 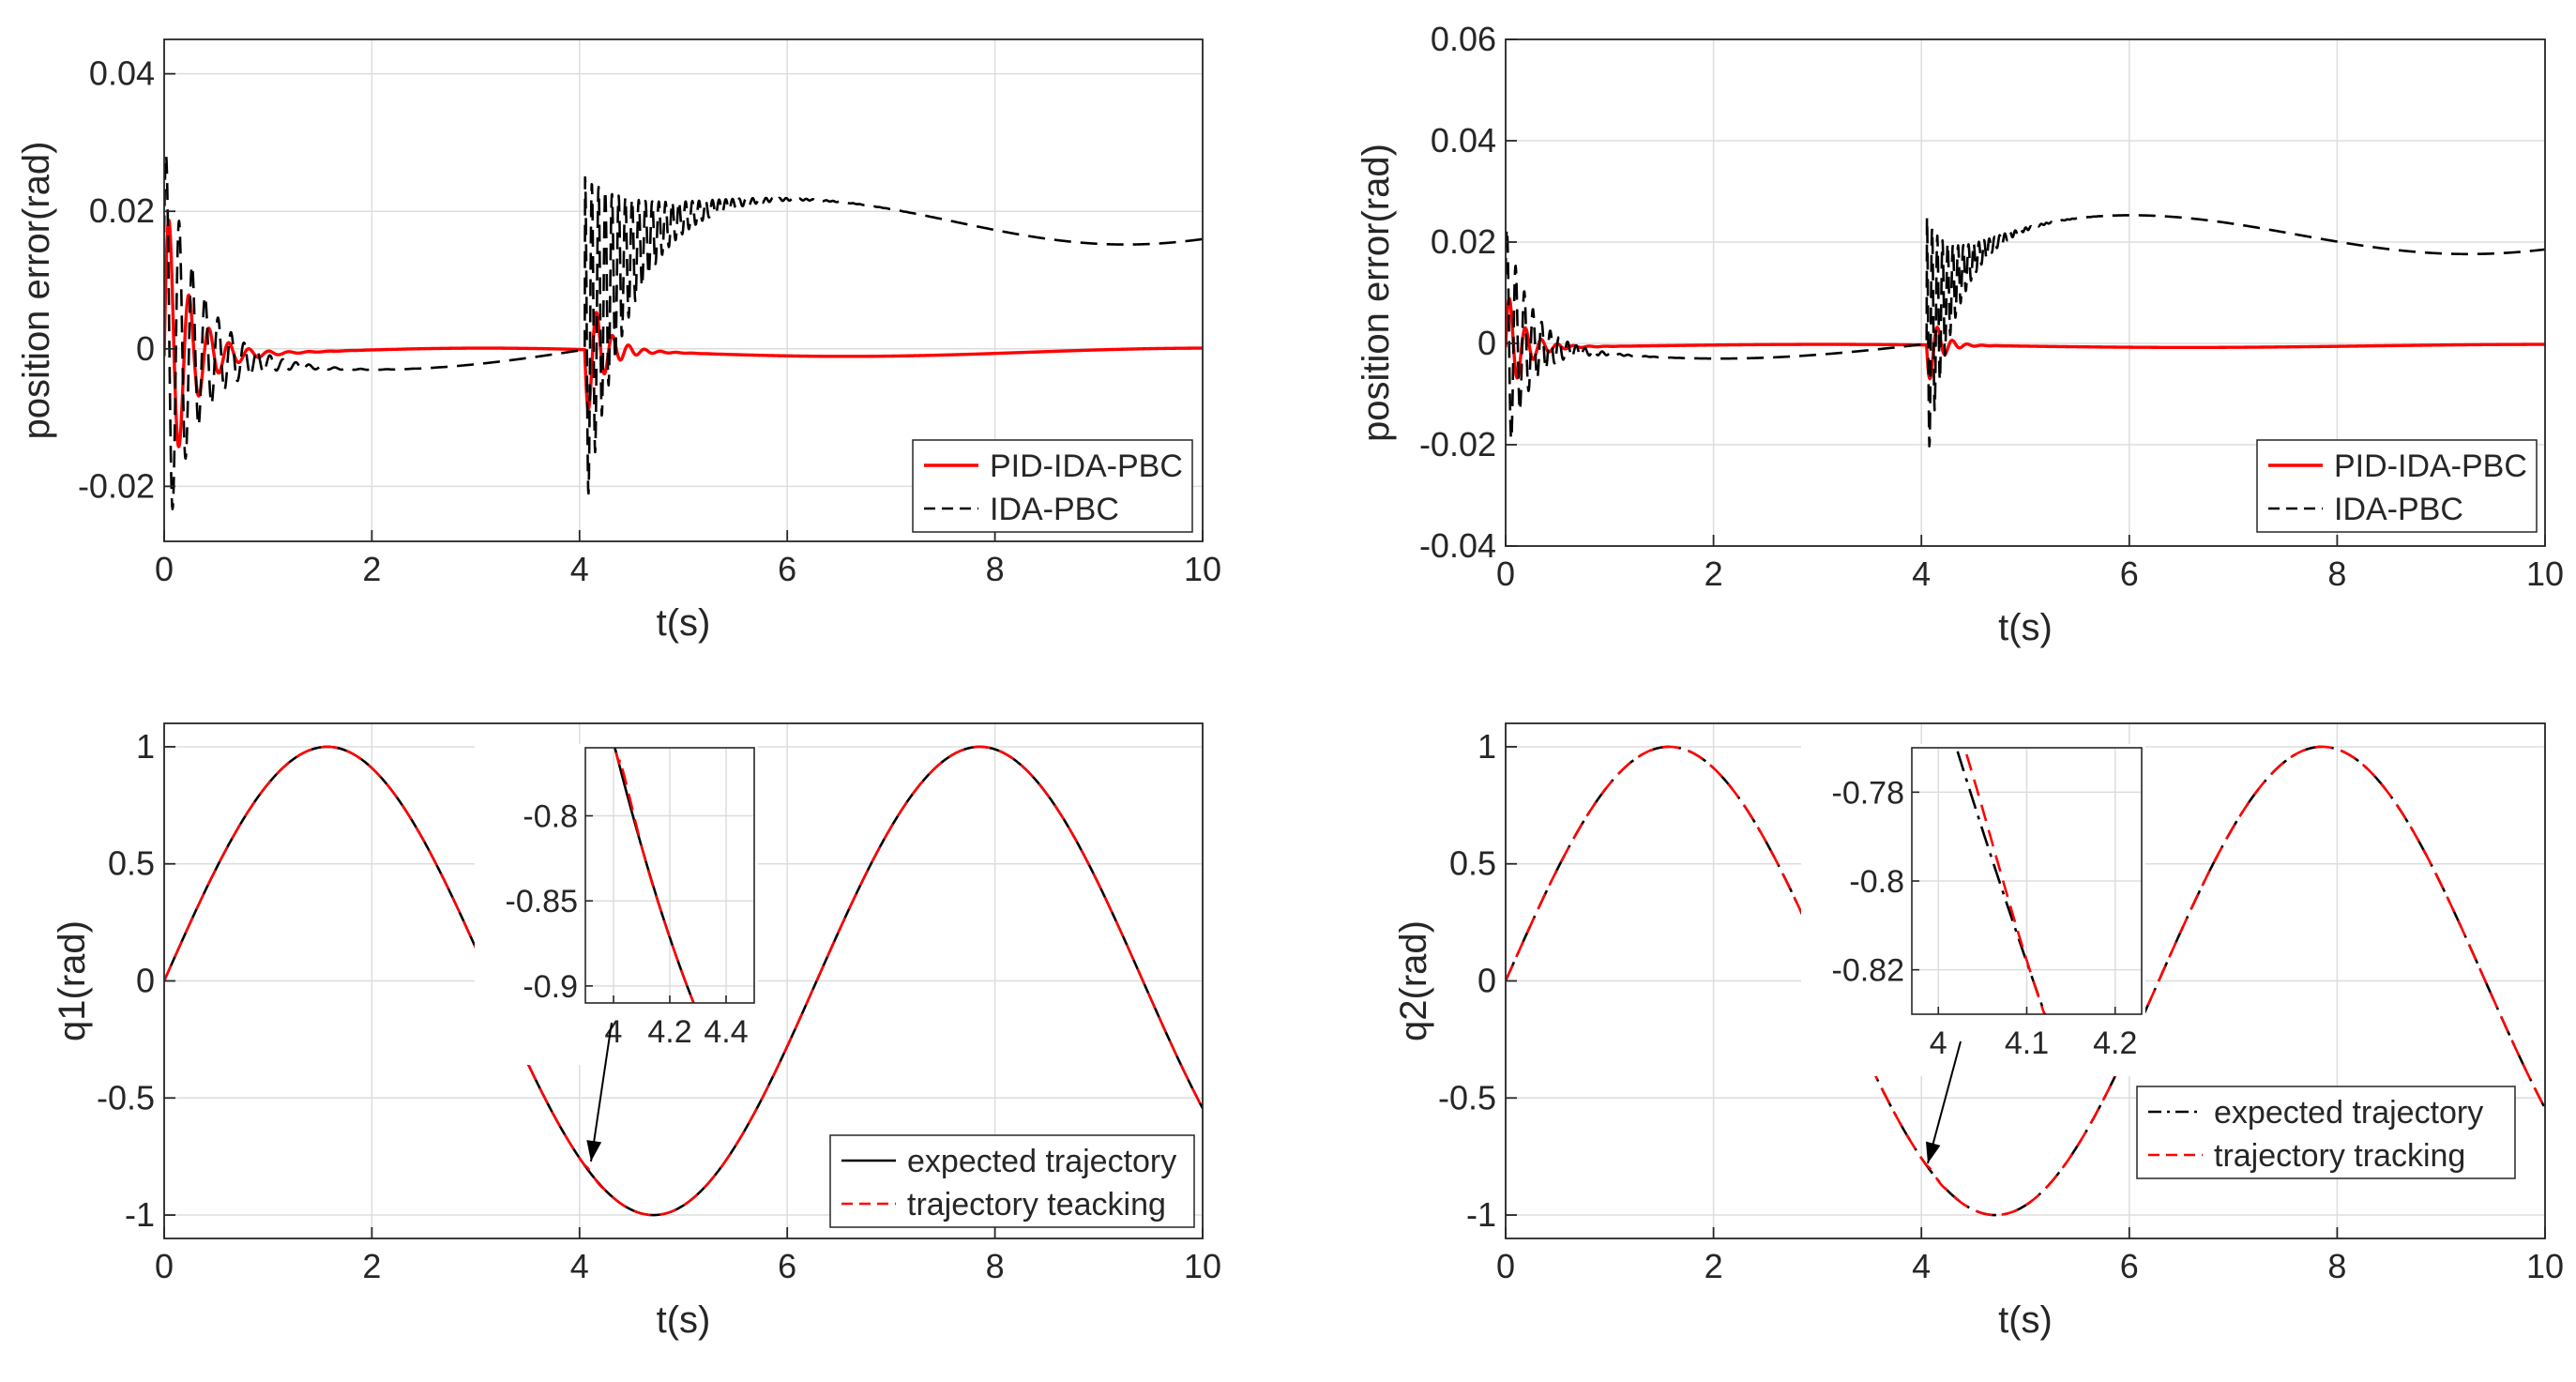 I want to click on inset-y-tick-label: -0.85, so click(x=542, y=901).